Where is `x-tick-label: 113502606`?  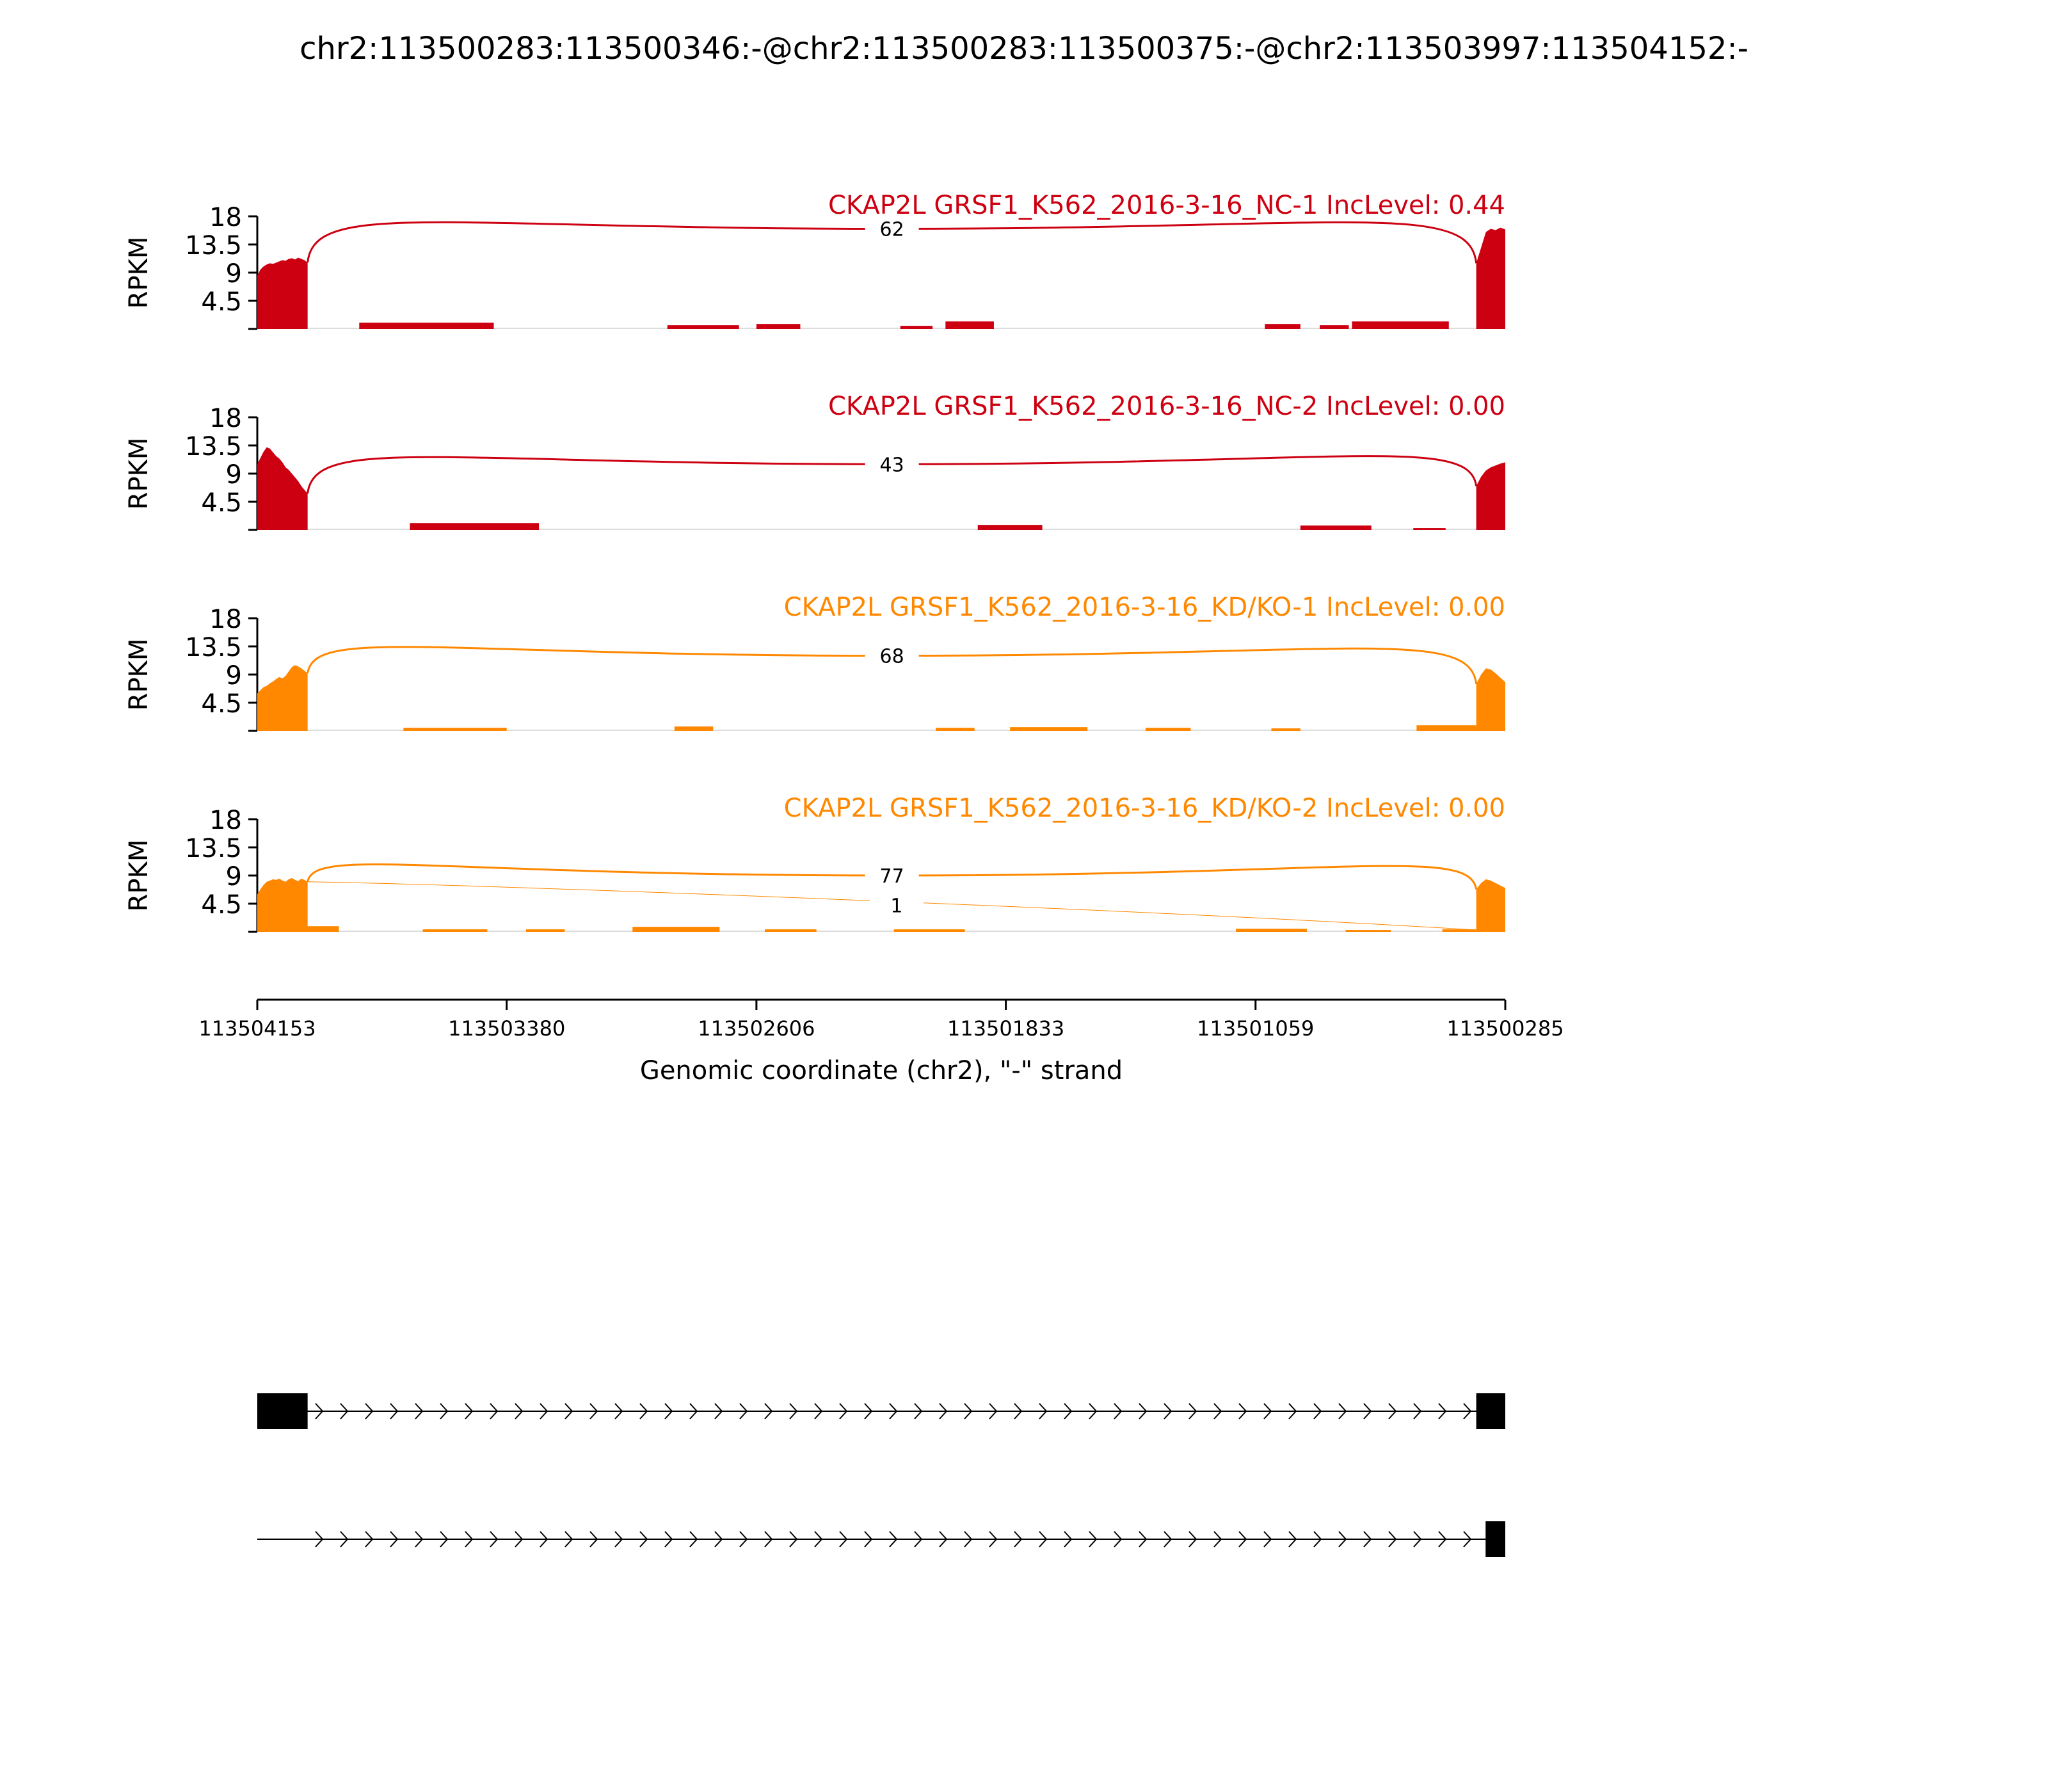
x-tick-label: 113502606 is located at coordinates (756, 1028).